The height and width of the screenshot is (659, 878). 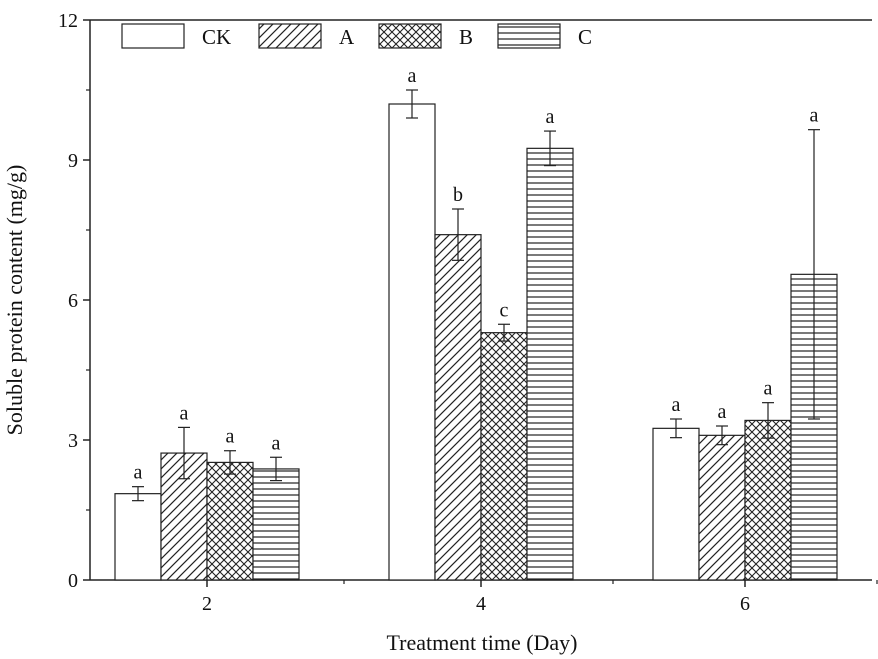 I want to click on y-tick-label: 0, so click(x=73, y=581).